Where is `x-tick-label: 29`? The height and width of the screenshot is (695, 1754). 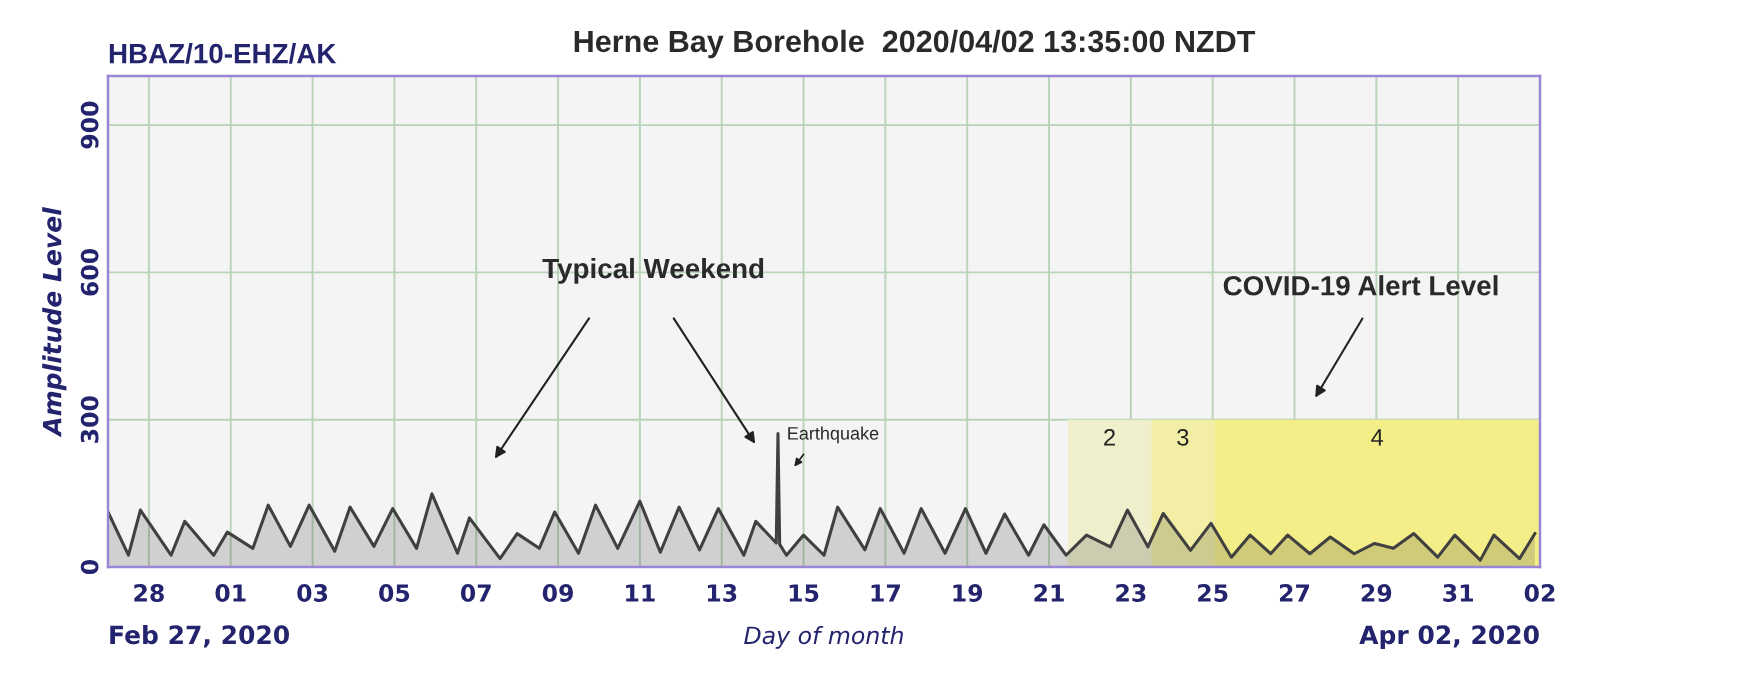 x-tick-label: 29 is located at coordinates (1376, 593).